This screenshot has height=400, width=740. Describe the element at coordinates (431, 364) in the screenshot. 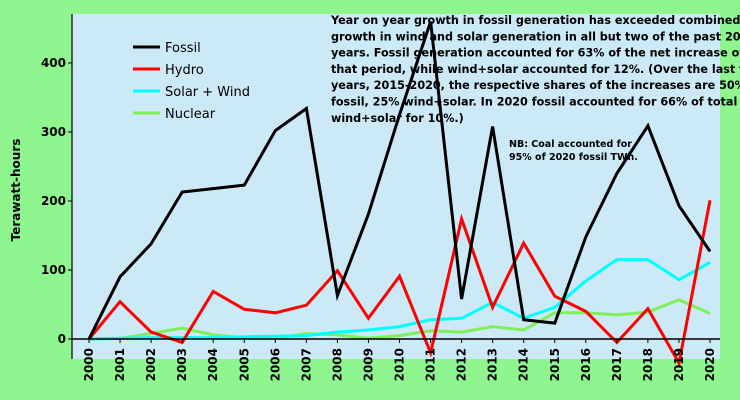

I see `x-tick-label: 2011` at that location.